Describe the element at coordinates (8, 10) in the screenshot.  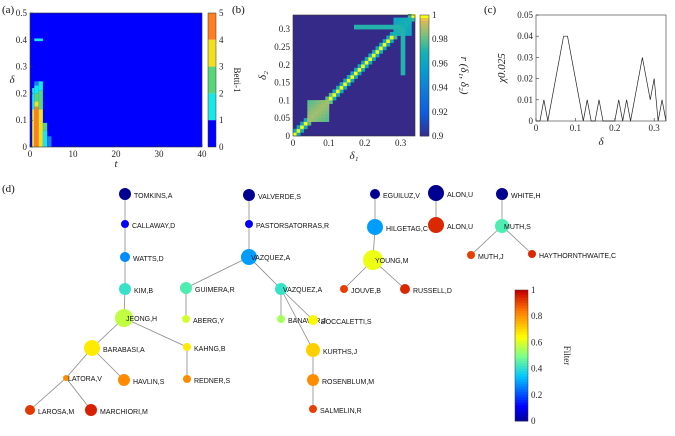
I see `panel-a-label: (a)` at that location.